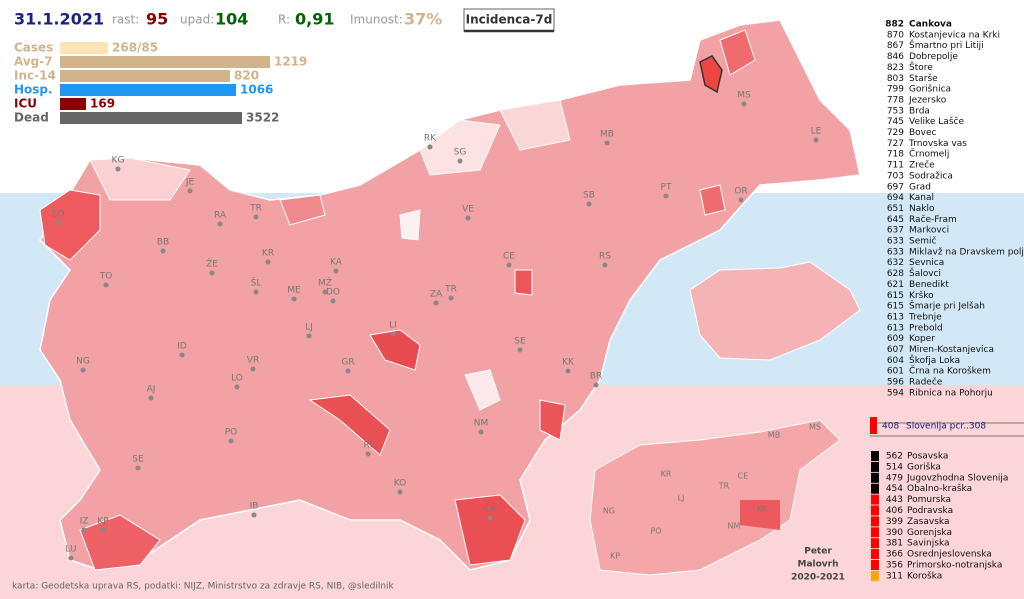  Describe the element at coordinates (816, 132) in the screenshot. I see `map-label: LE` at that location.